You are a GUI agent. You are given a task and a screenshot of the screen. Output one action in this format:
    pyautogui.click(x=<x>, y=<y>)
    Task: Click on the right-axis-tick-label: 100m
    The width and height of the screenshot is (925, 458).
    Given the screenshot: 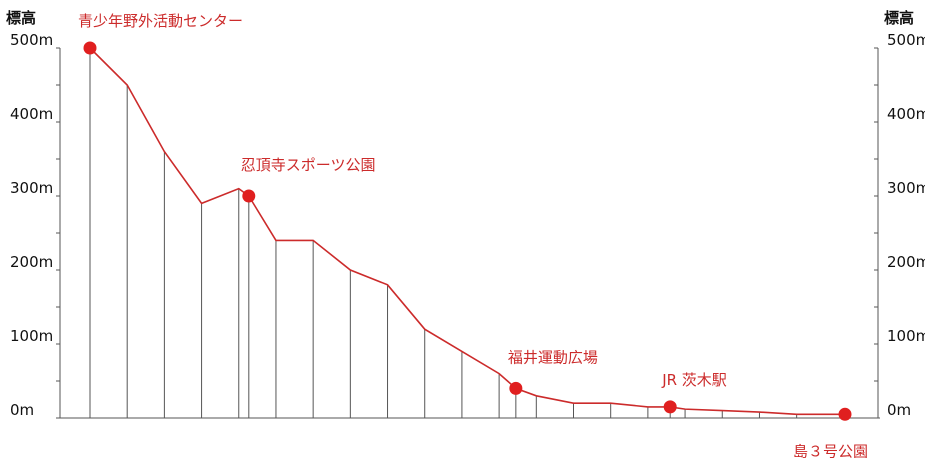 What is the action you would take?
    pyautogui.click(x=906, y=336)
    